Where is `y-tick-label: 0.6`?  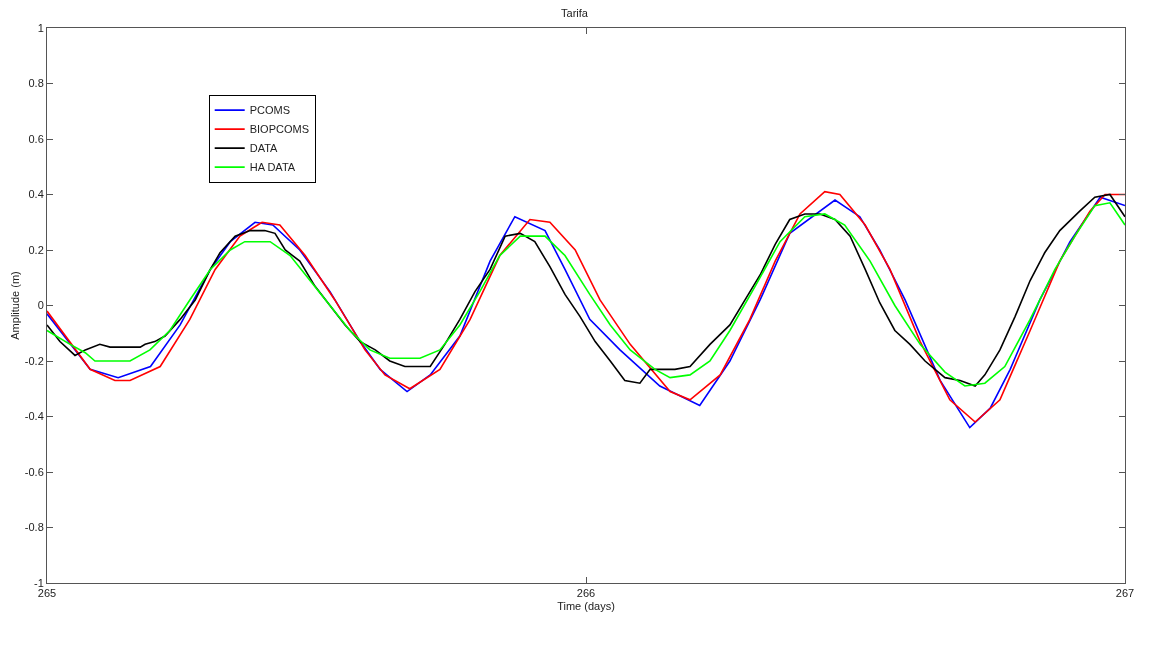 y-tick-label: 0.6 is located at coordinates (36, 138).